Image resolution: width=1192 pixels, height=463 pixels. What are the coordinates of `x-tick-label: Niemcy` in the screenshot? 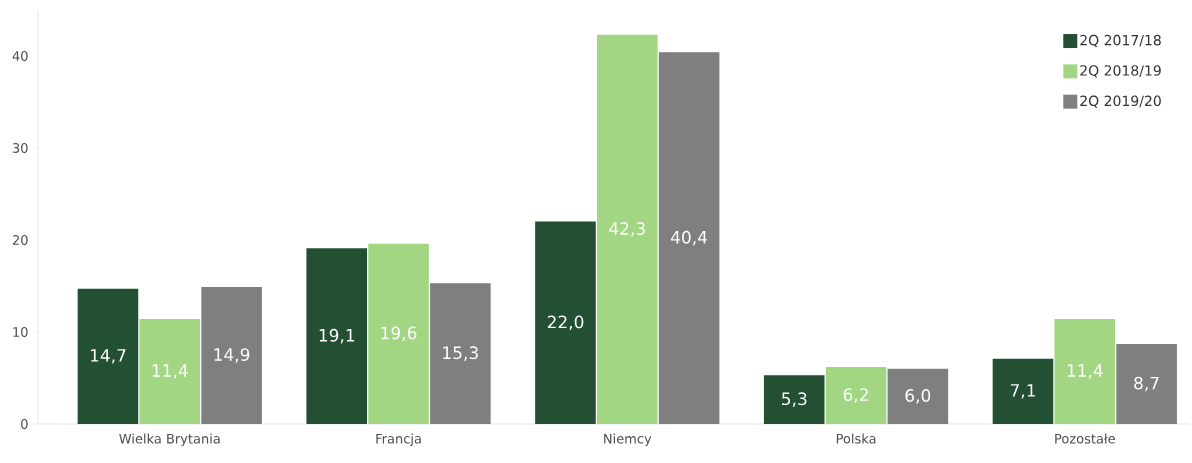 It's located at (628, 440).